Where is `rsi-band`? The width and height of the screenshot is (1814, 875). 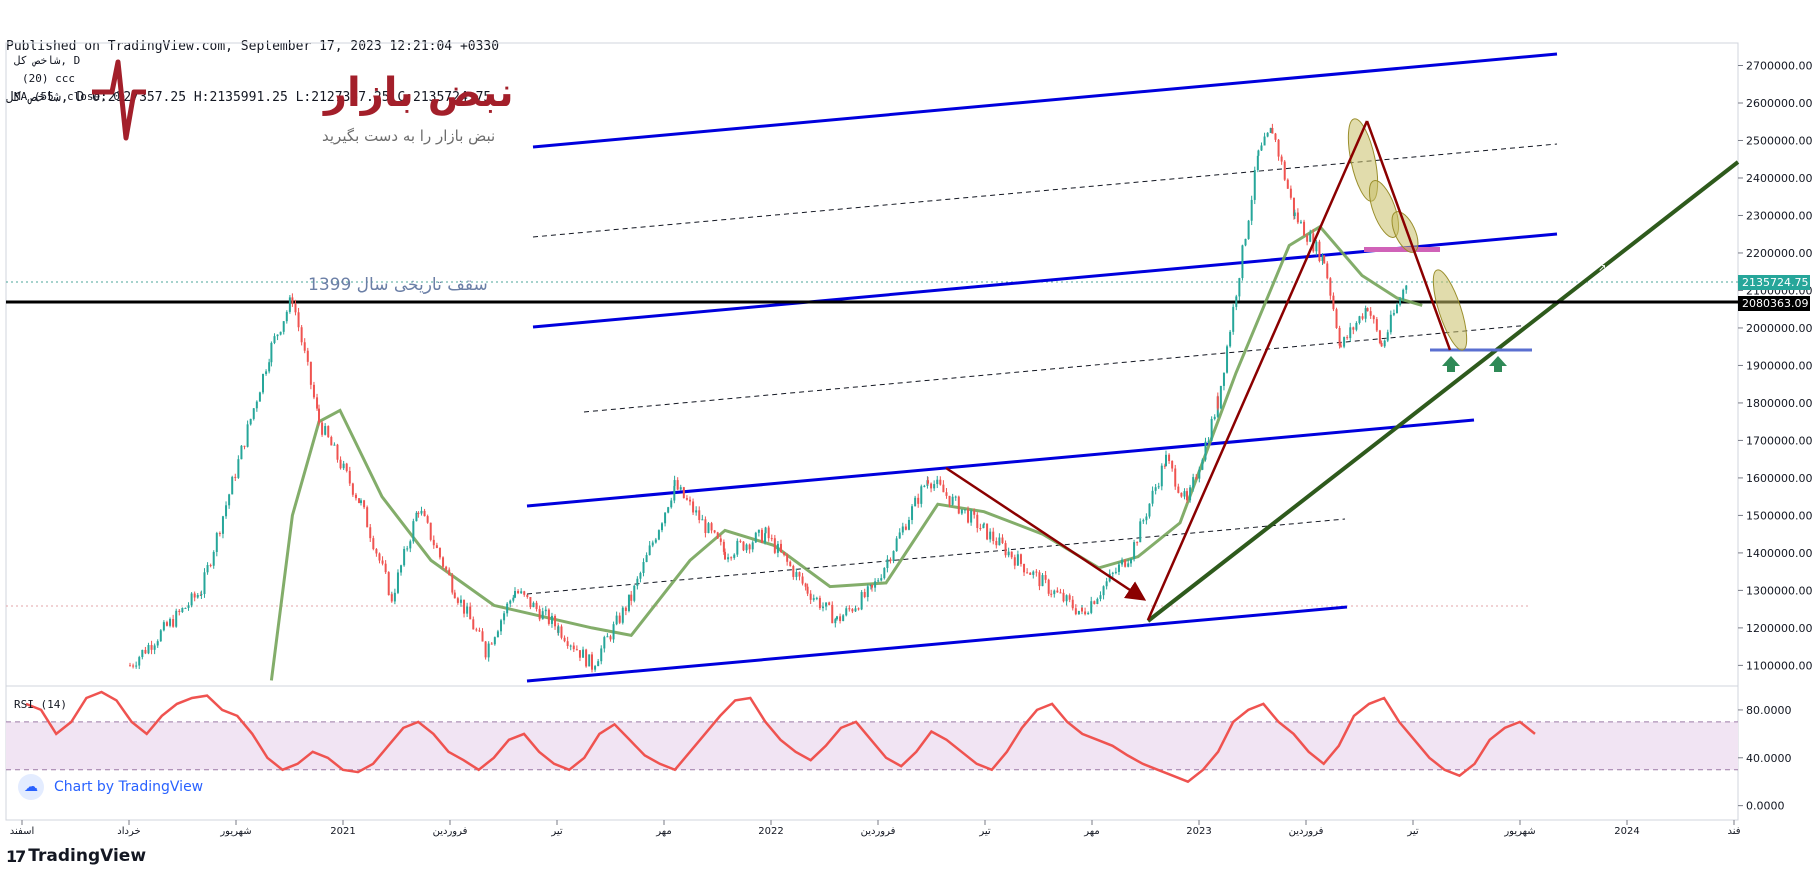
rsi-band is located at coordinates (872, 745).